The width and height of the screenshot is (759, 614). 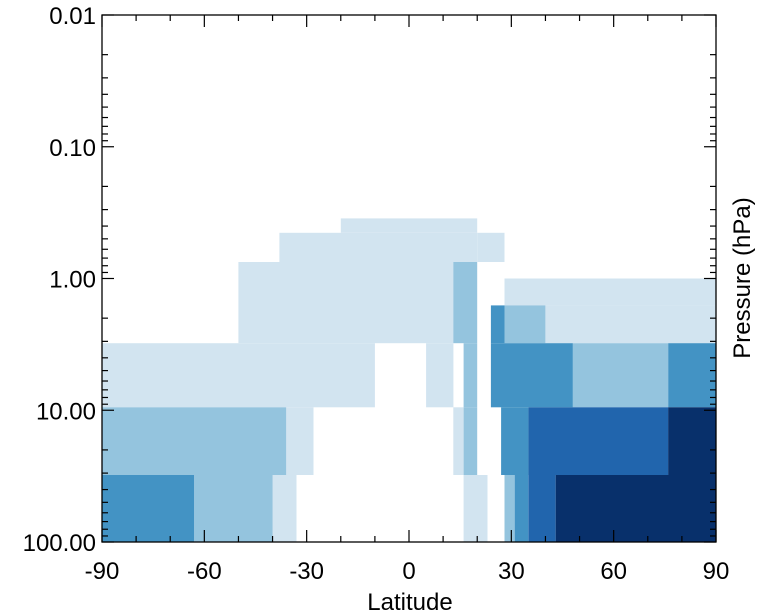 I want to click on x-tick-label: 60, so click(x=613, y=571).